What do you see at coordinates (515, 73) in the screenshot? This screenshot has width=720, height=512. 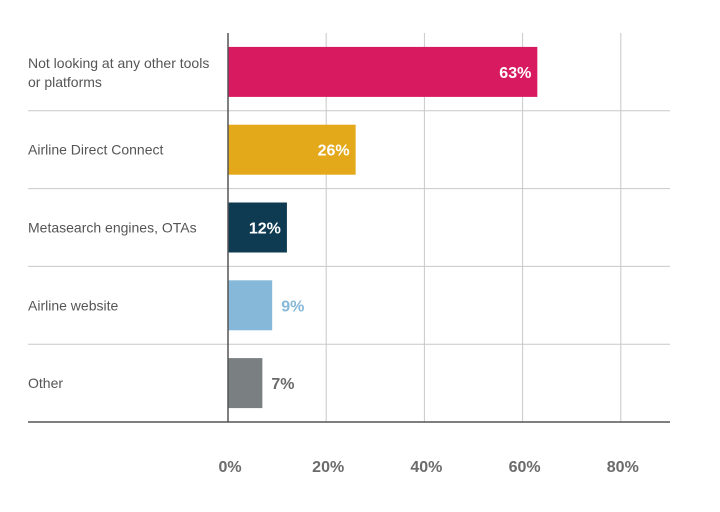 I see `data-label-0: 63%` at bounding box center [515, 73].